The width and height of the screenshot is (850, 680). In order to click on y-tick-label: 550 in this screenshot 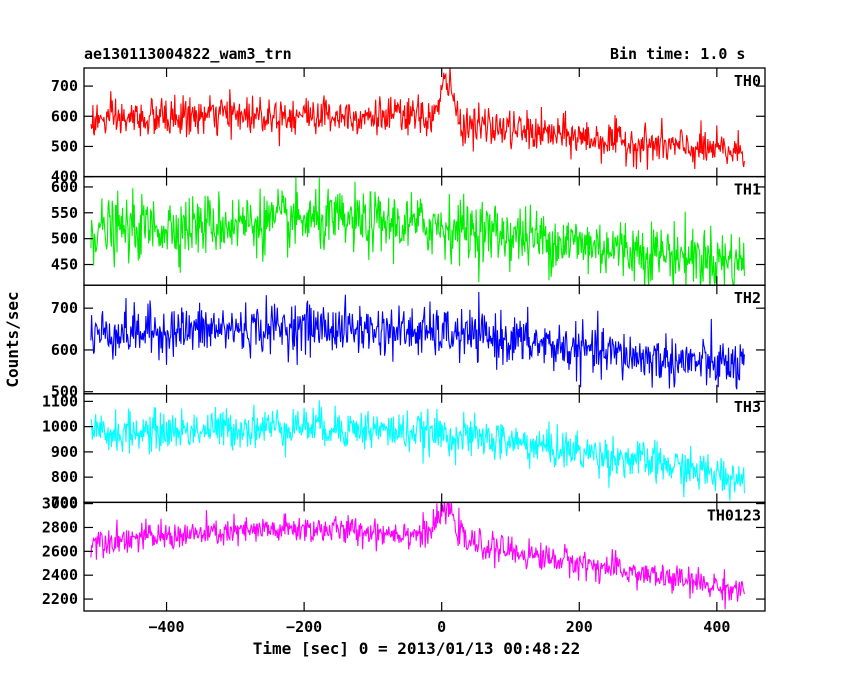, I will do `click(64, 213)`.